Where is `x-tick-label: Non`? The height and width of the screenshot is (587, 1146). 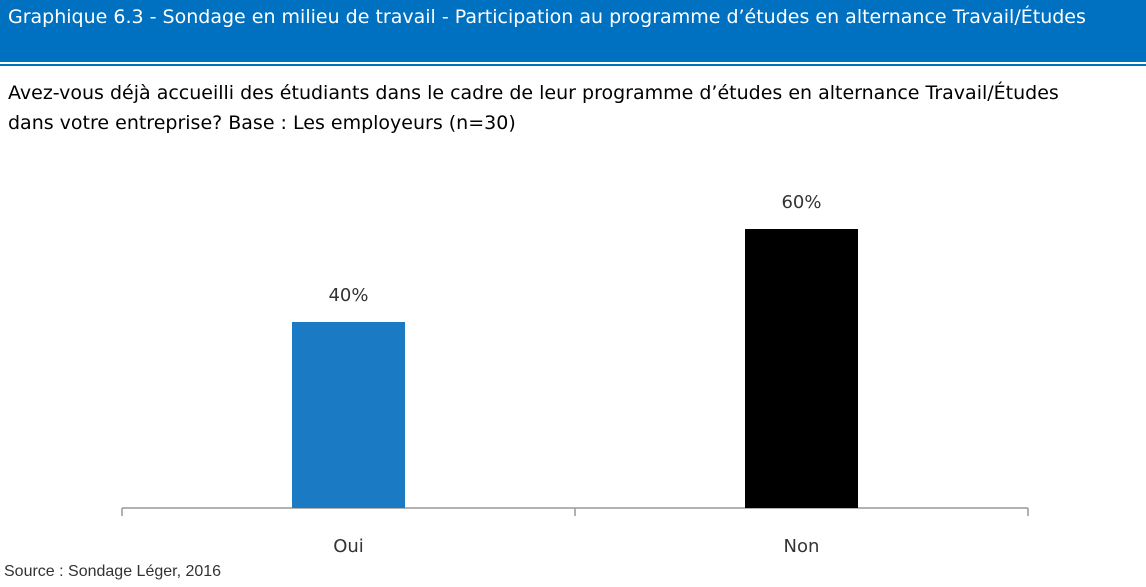
x-tick-label: Non is located at coordinates (802, 546).